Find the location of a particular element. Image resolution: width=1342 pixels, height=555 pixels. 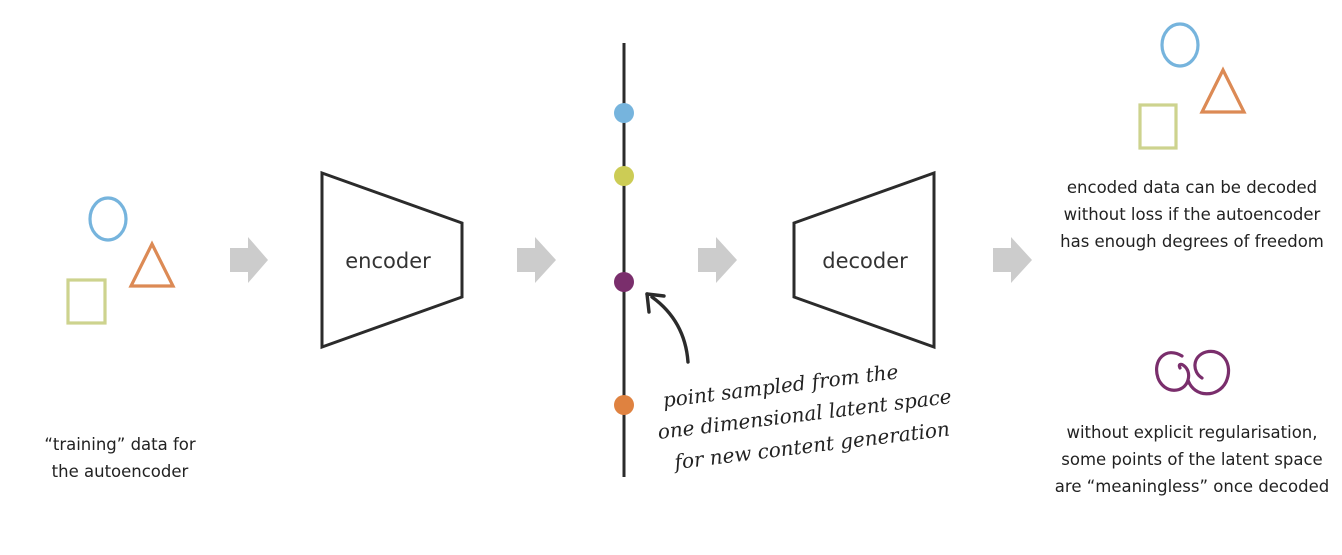

latent-space is located at coordinates (624, 260).